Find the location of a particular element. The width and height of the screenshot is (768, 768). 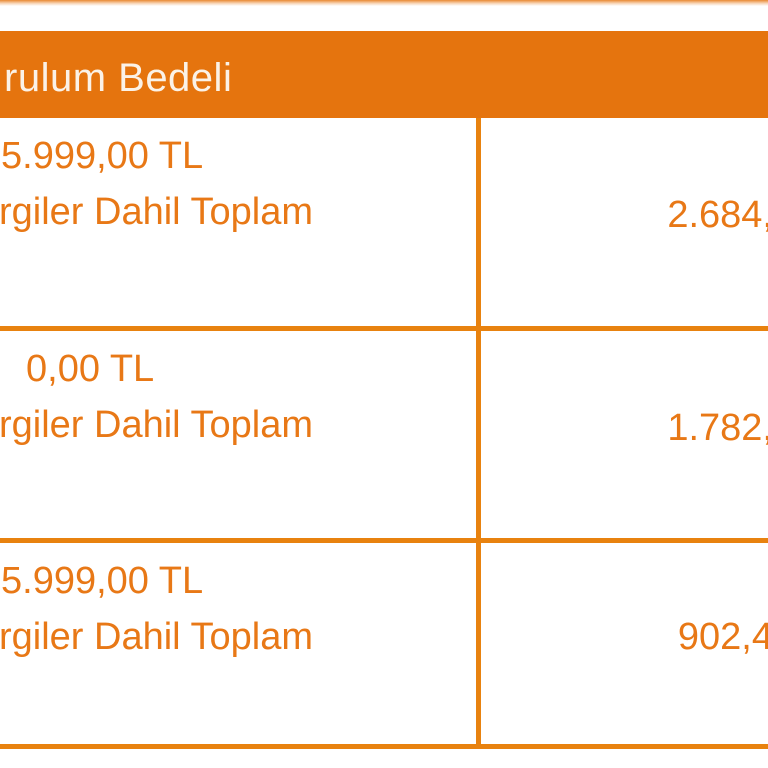

table-header-bar: rulum Bedeli is located at coordinates (384, 74).